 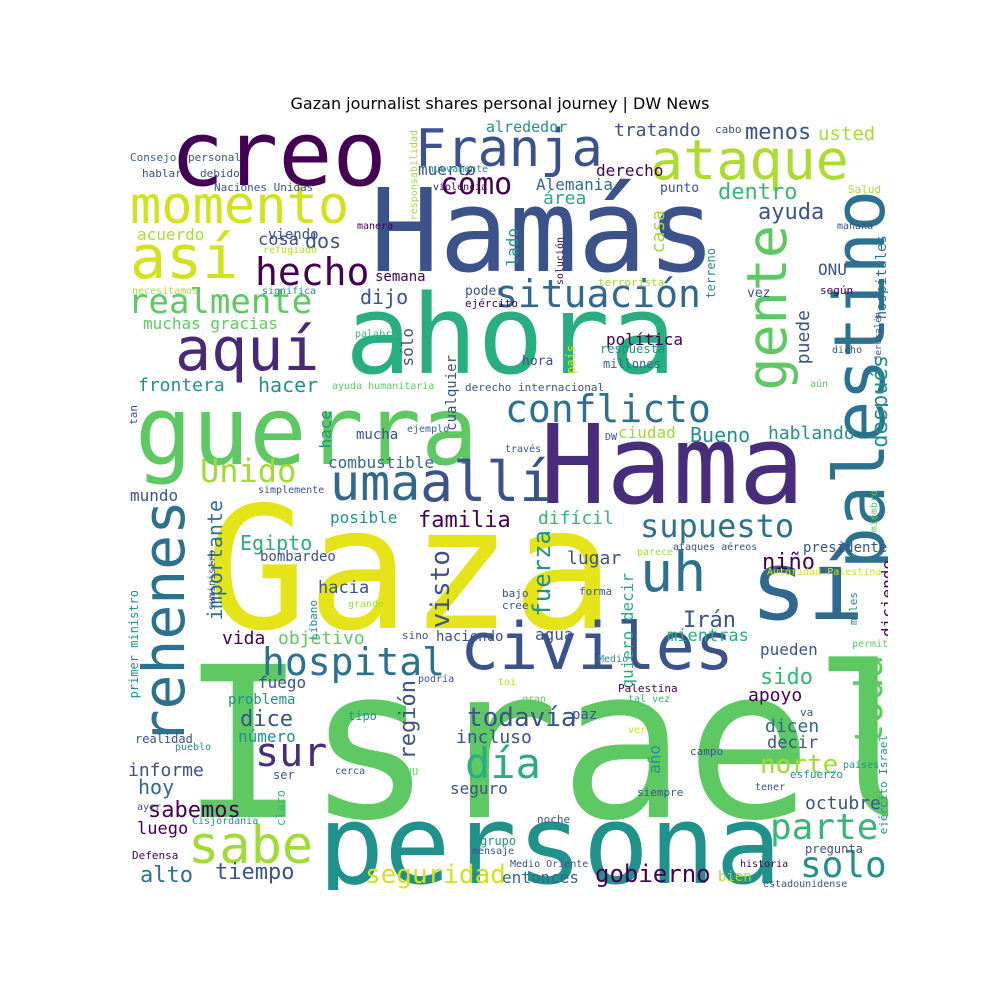 I want to click on cloud-word: ayer, so click(x=149, y=807).